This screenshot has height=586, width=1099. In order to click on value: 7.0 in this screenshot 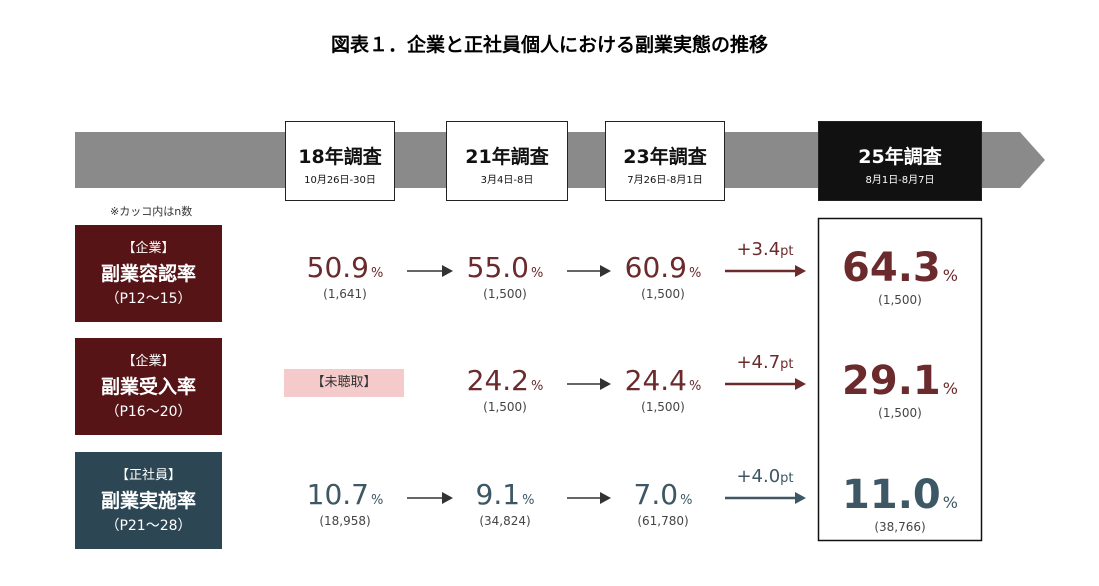, I will do `click(656, 494)`.